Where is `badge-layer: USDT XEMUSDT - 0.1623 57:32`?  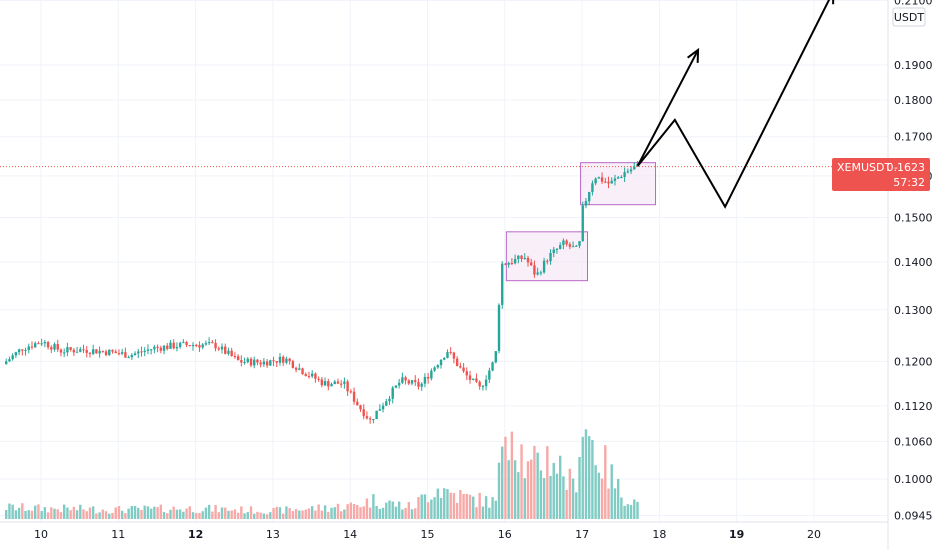 badge-layer: USDT XEMUSDT - 0.1623 57:32 is located at coordinates (881, 99).